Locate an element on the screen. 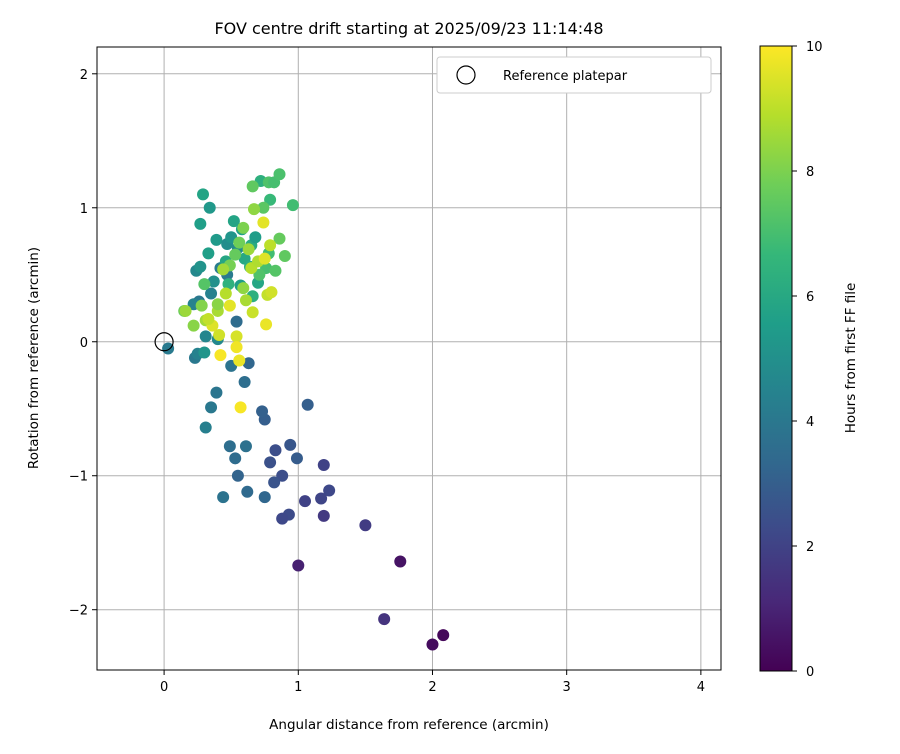 The height and width of the screenshot is (754, 900). x-axis-ticks: 0 1 2 3 4 is located at coordinates (432, 682).